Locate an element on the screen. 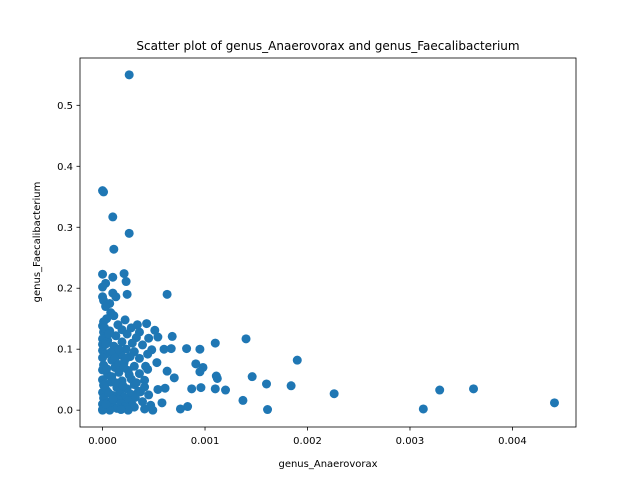 This screenshot has width=640, height=480. x-tick-label: 0.004 is located at coordinates (512, 441).